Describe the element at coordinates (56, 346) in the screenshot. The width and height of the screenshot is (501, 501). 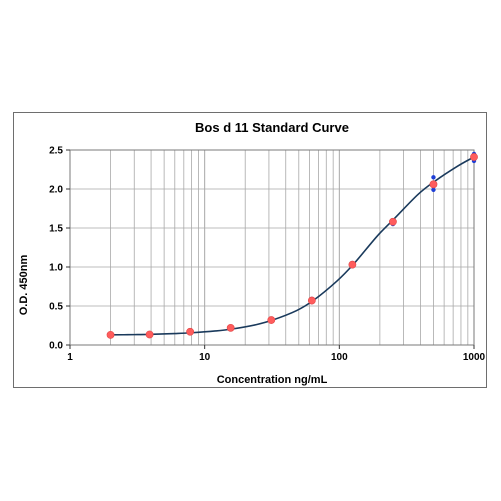
I see `y-tick-label: 0.0` at that location.